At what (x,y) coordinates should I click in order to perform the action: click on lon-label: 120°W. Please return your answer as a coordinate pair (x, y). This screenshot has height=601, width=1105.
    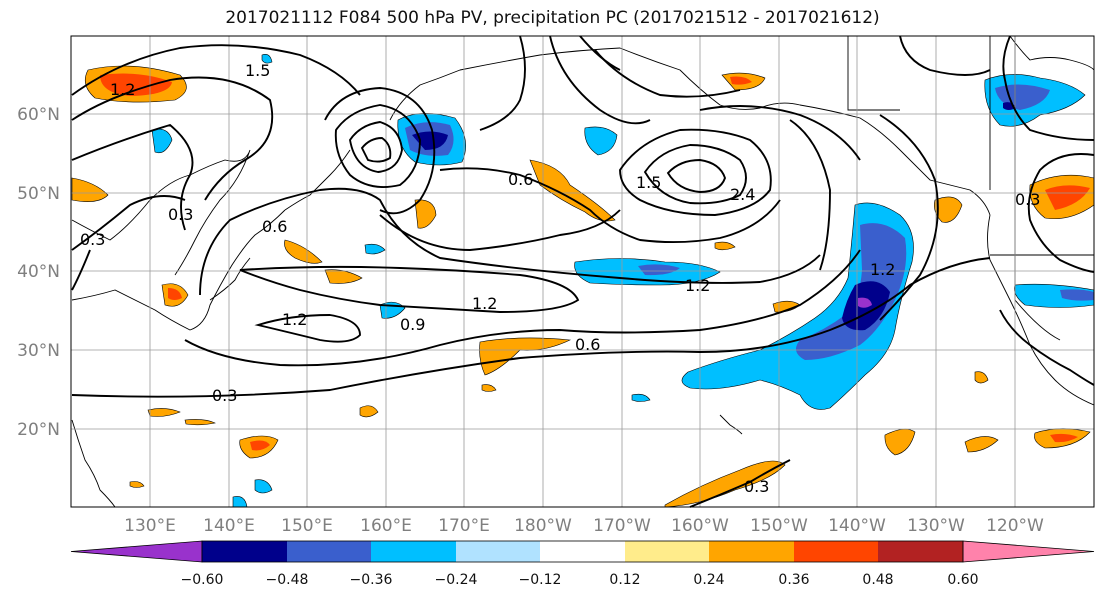
    Looking at the image, I should click on (1015, 526).